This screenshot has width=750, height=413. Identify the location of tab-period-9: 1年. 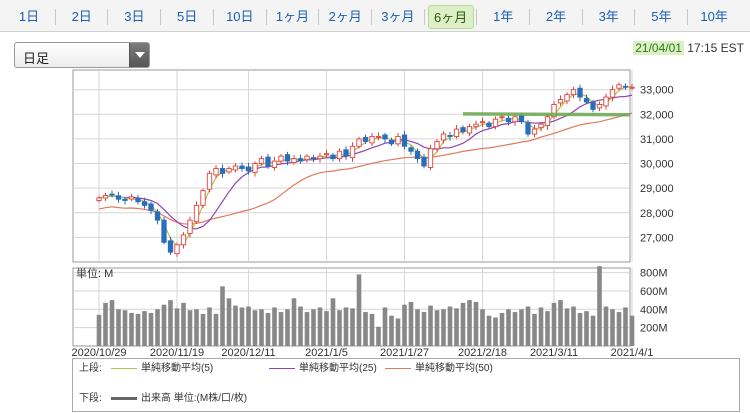
(503, 16).